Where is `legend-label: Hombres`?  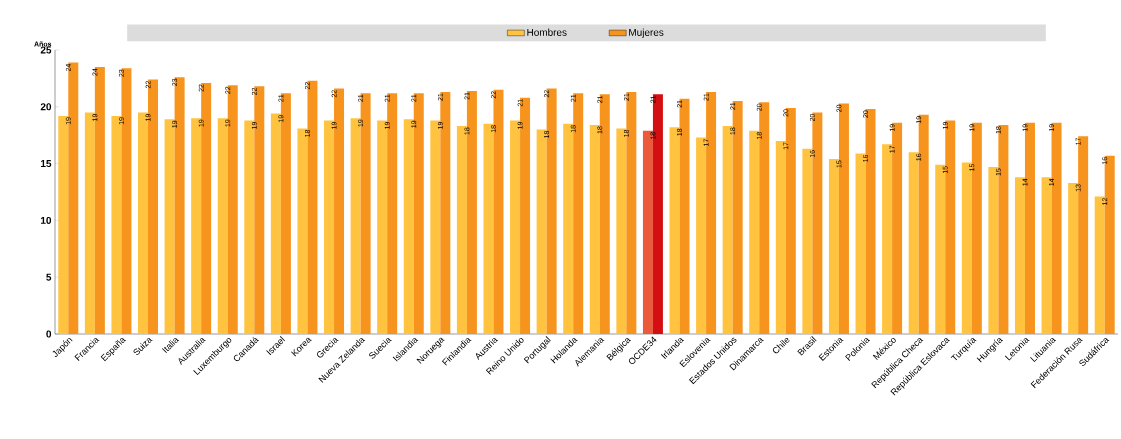 legend-label: Hombres is located at coordinates (547, 32).